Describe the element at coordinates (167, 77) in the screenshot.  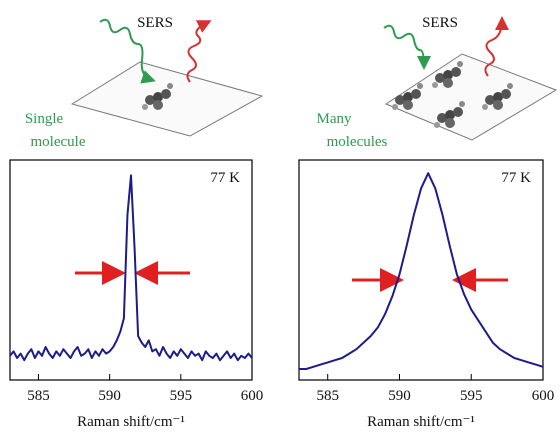
I see `illustration-single` at that location.